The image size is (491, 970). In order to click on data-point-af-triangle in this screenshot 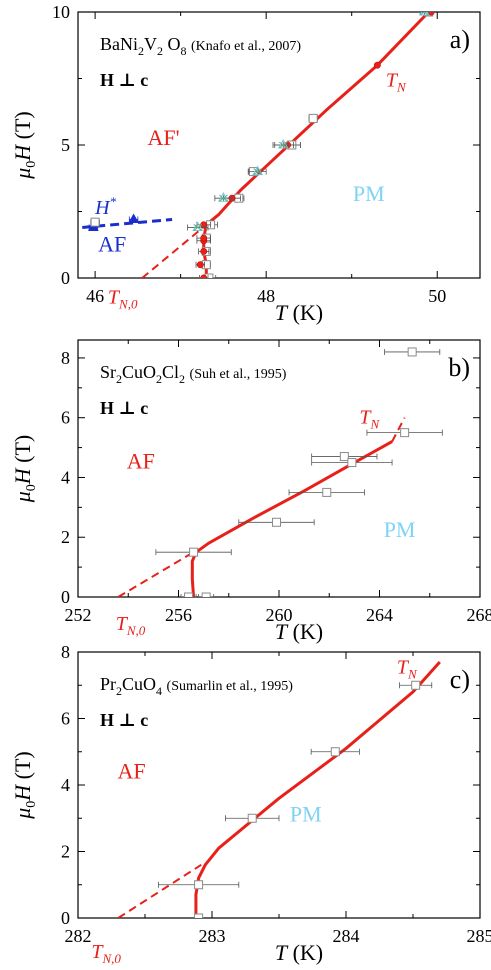, I will do `click(133, 218)`.